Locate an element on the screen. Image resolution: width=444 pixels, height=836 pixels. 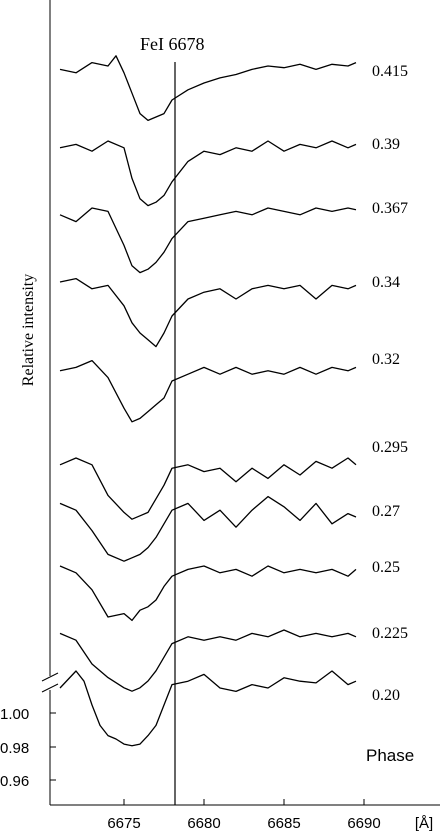
phase-label-0.415: 0.415 is located at coordinates (390, 71).